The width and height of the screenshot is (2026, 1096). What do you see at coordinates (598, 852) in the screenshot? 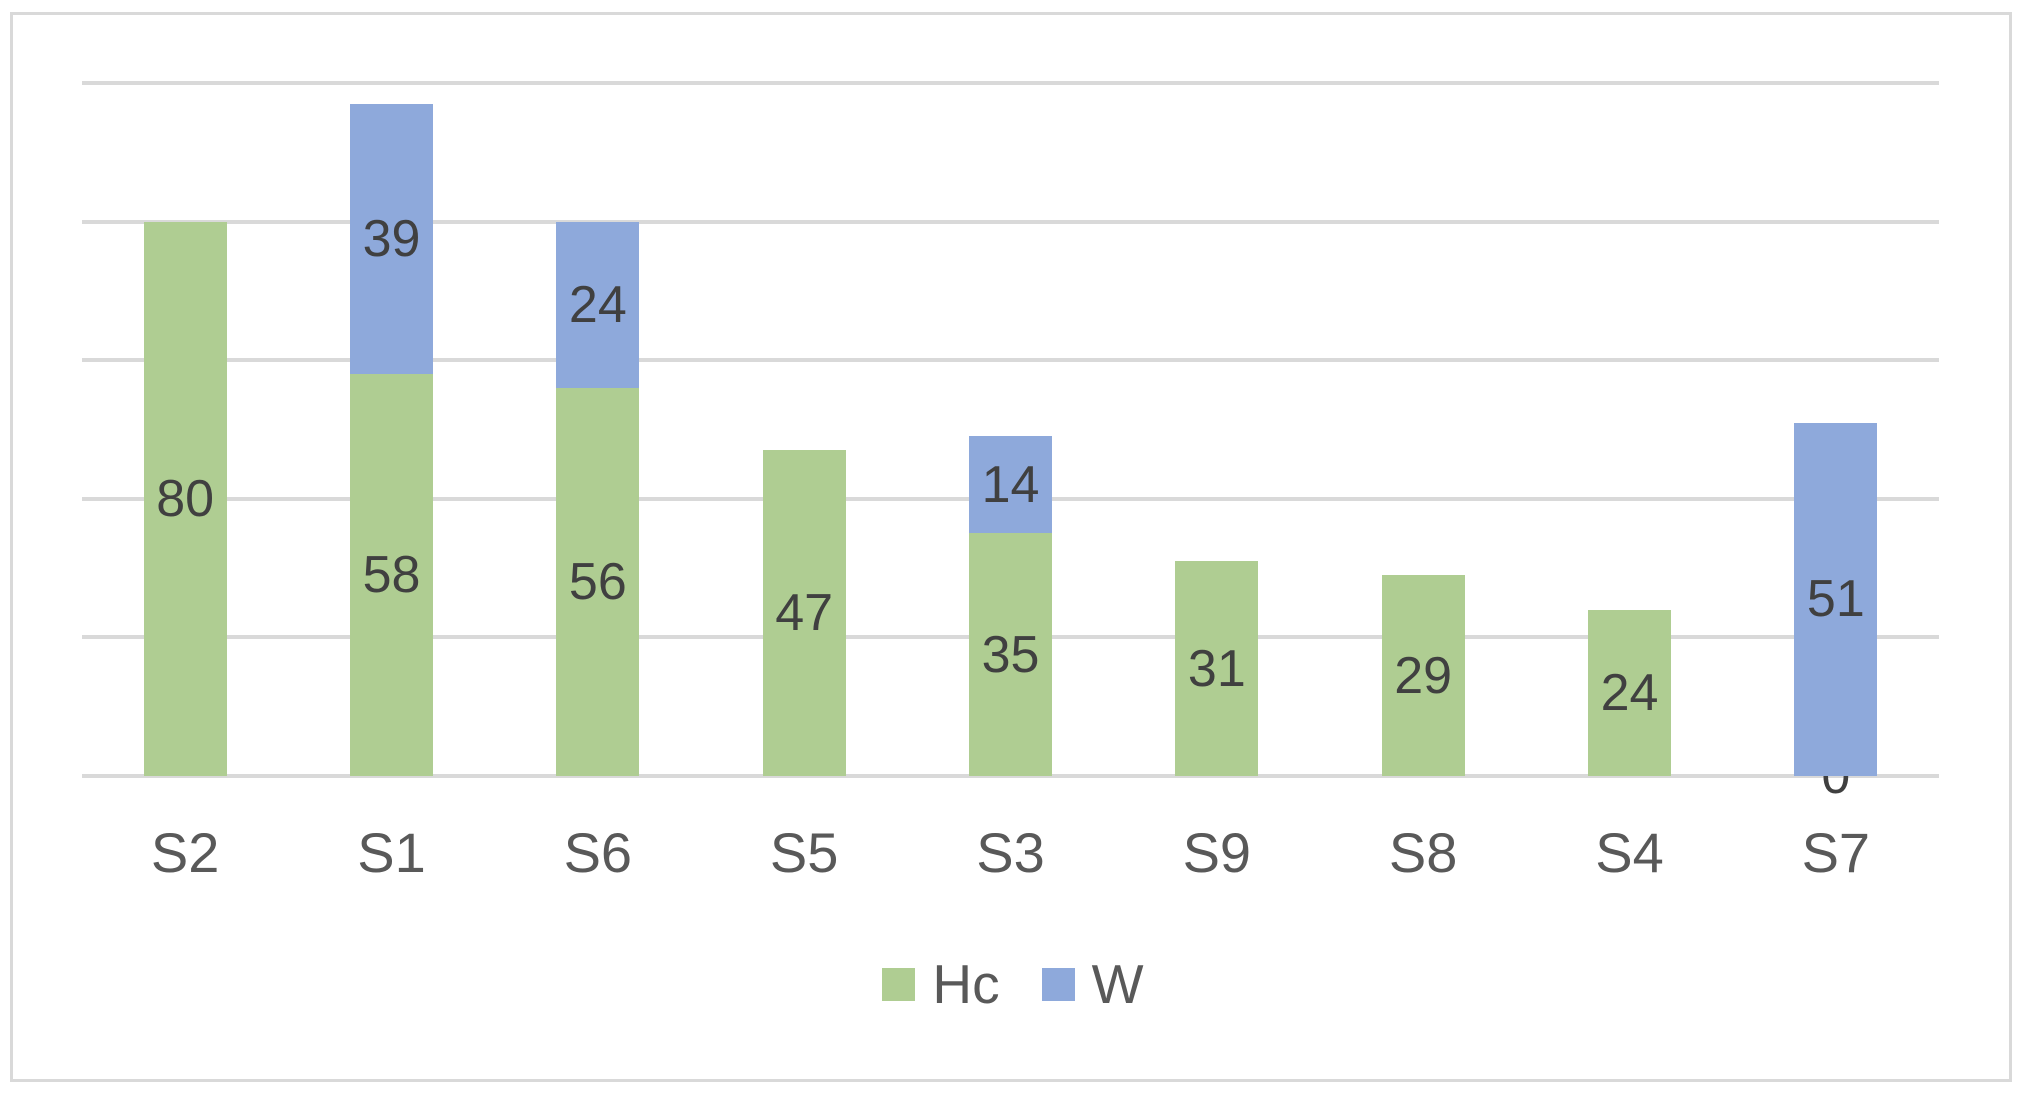
I see `x-axis-label-s6: S6` at bounding box center [598, 852].